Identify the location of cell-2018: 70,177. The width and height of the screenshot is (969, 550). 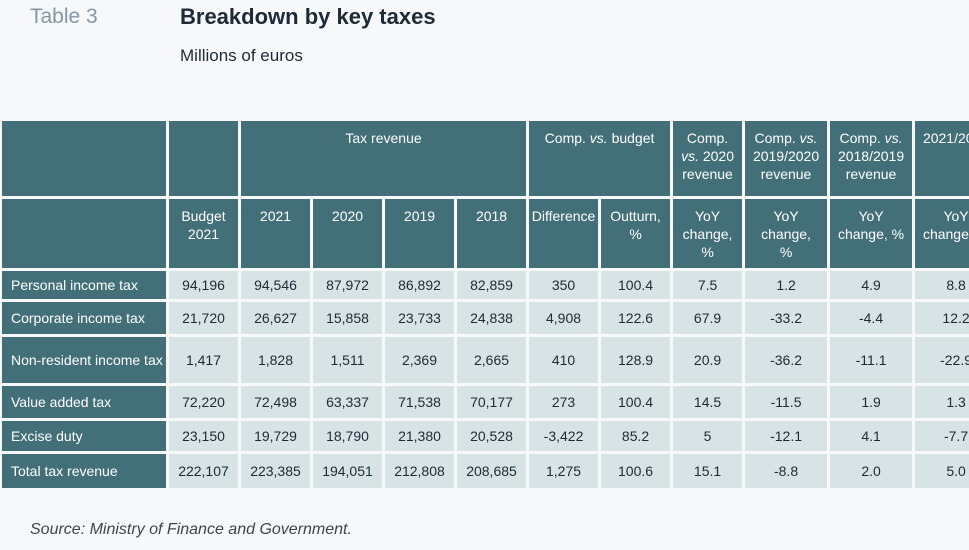
(492, 402).